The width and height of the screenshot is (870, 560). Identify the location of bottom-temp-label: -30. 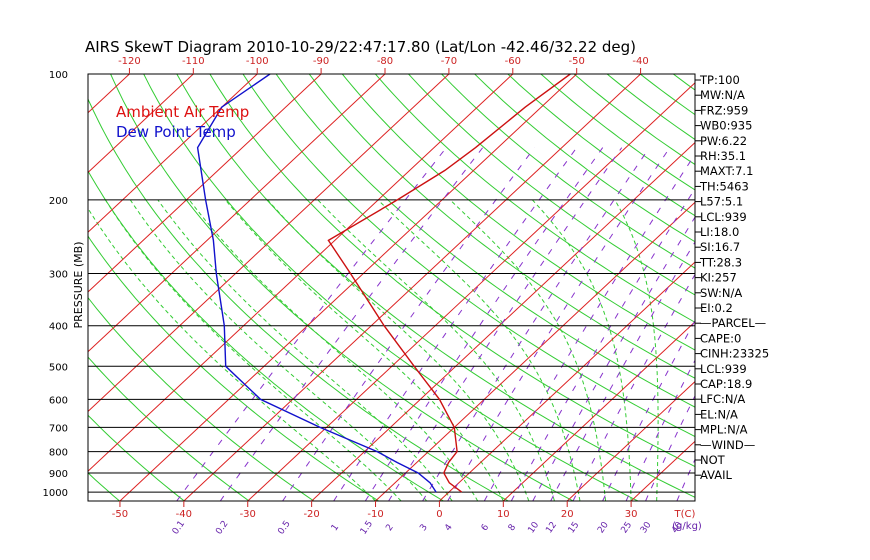
(248, 514).